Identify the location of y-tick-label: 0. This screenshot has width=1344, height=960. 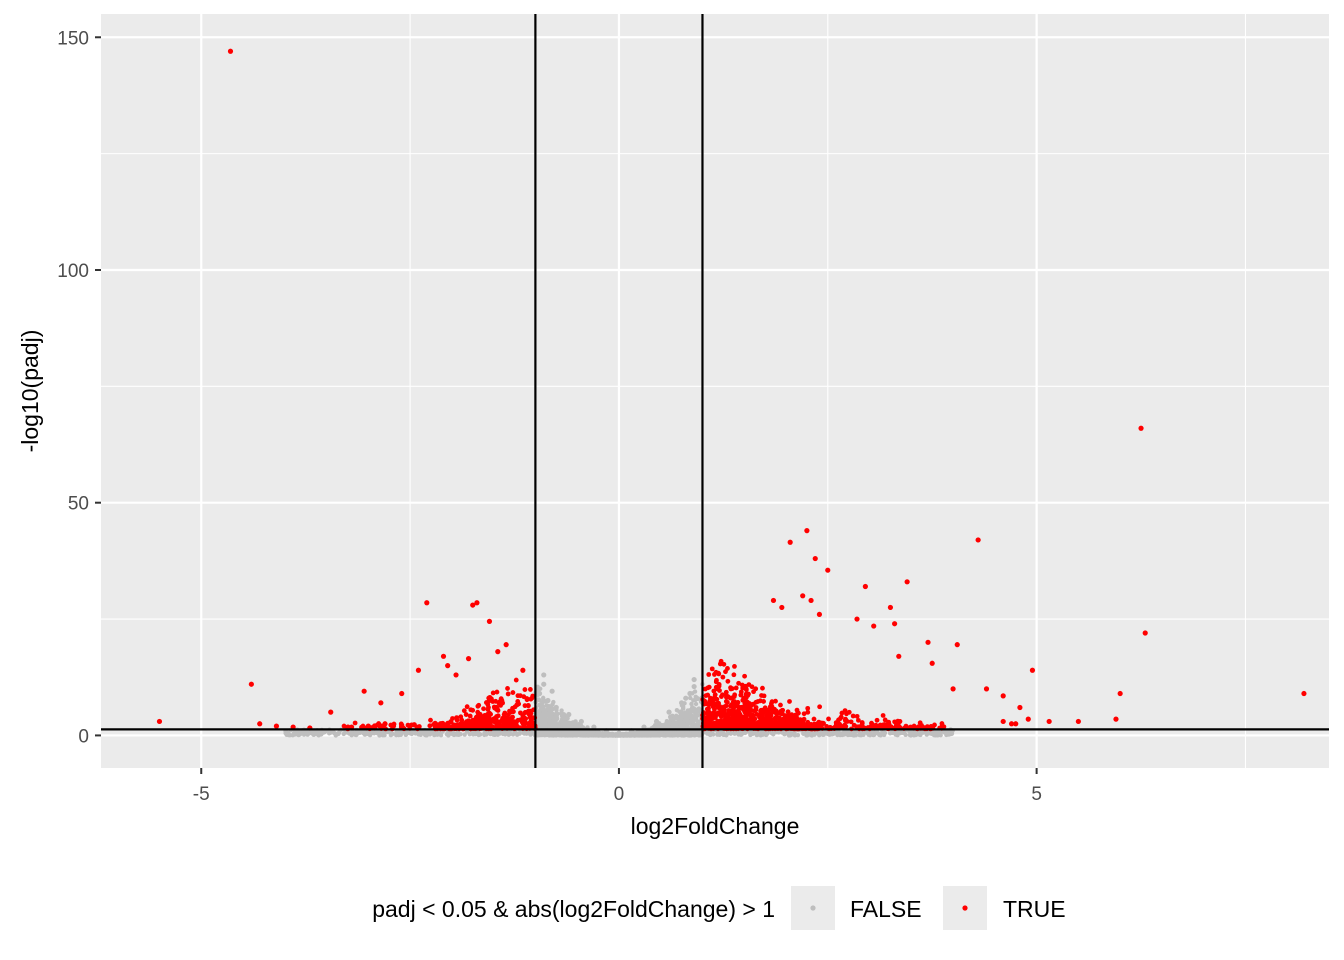
(83, 736).